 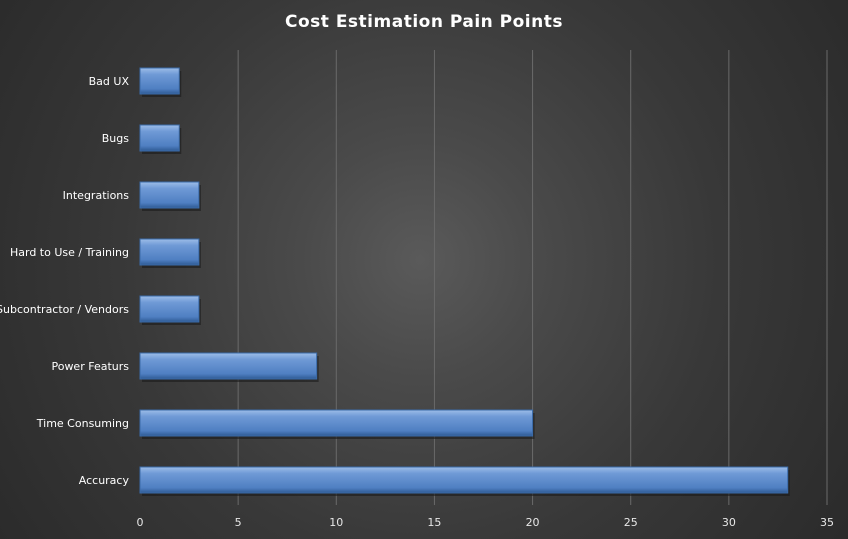 I want to click on x-tick-label: 10, so click(x=336, y=522).